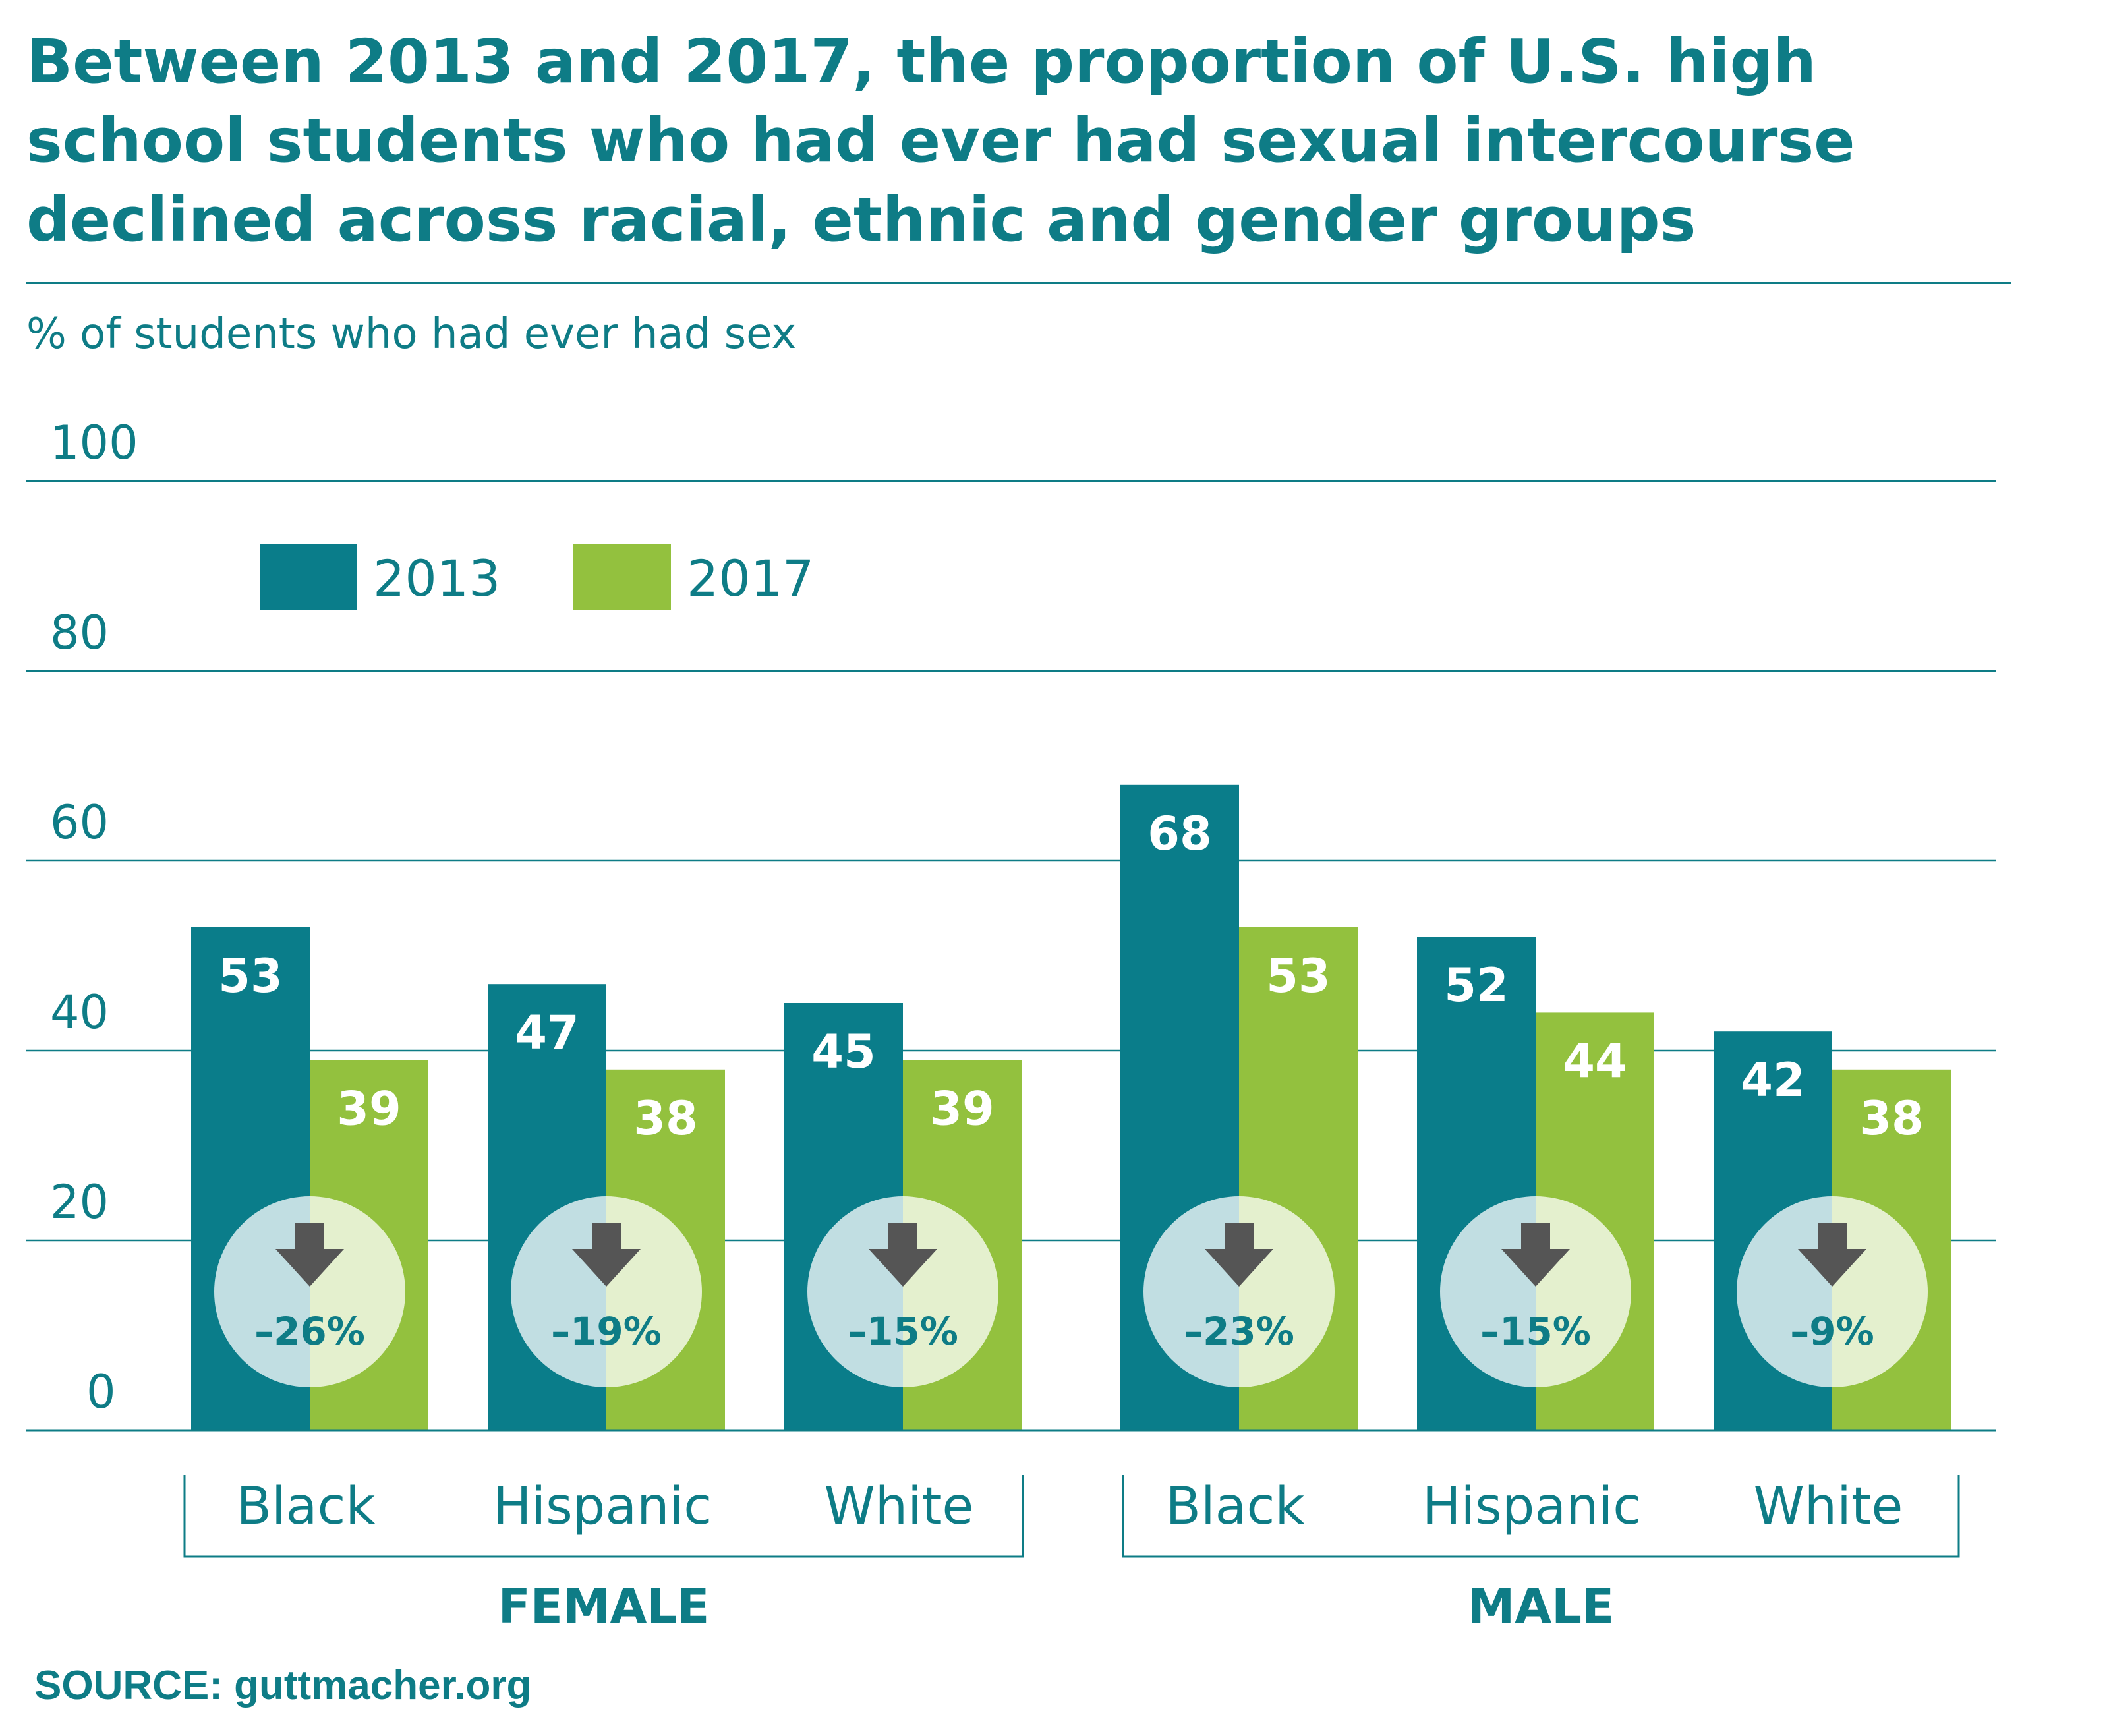  Describe the element at coordinates (1476, 985) in the screenshot. I see `bar-value-label: 52` at that location.